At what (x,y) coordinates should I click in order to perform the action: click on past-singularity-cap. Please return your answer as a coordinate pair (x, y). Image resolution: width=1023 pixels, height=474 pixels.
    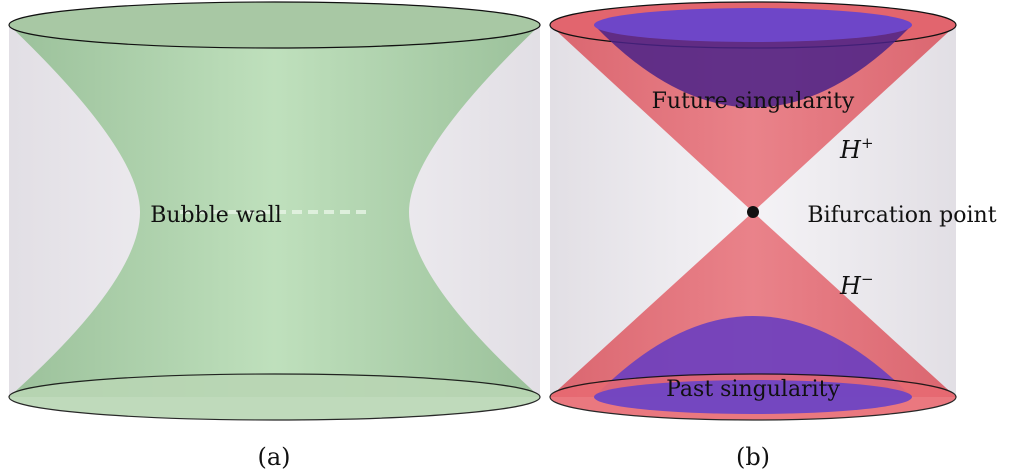
    Looking at the image, I should click on (753, 397).